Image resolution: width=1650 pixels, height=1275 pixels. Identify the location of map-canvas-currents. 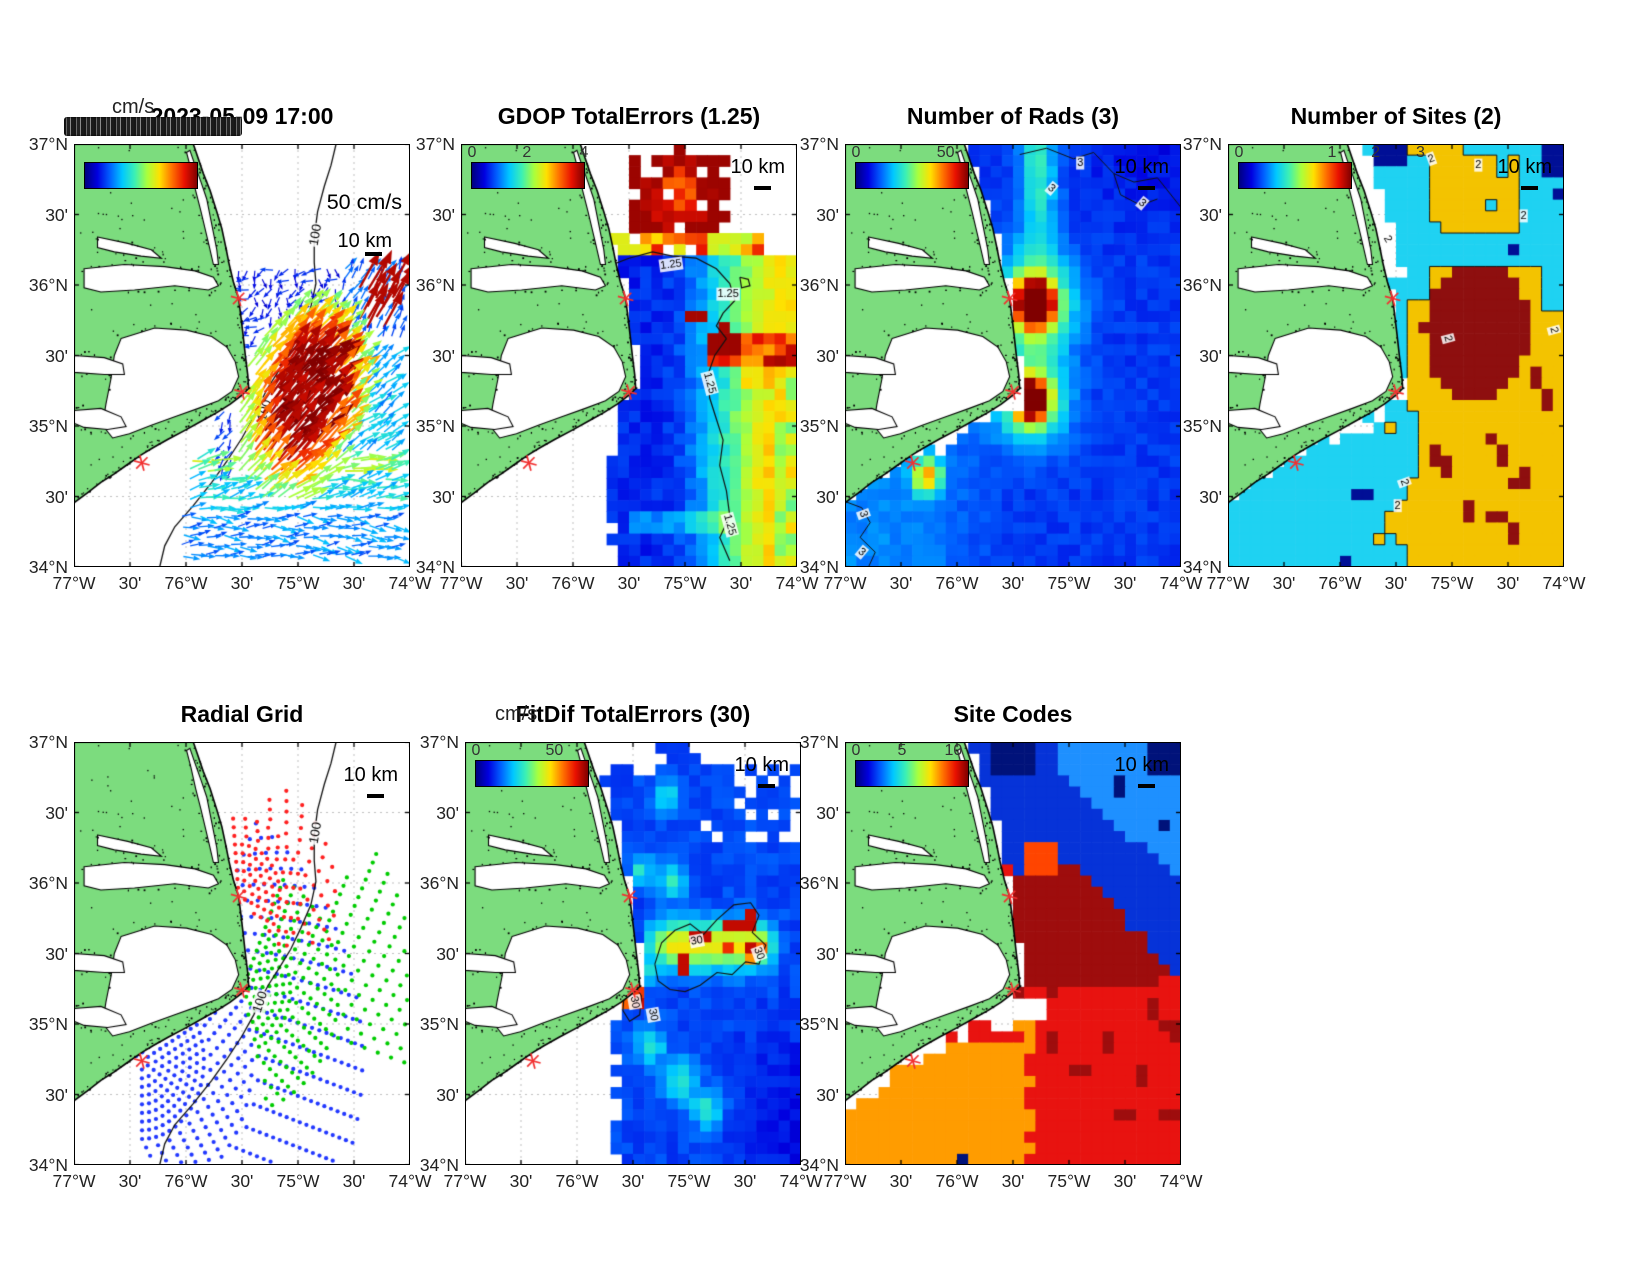
(242, 355).